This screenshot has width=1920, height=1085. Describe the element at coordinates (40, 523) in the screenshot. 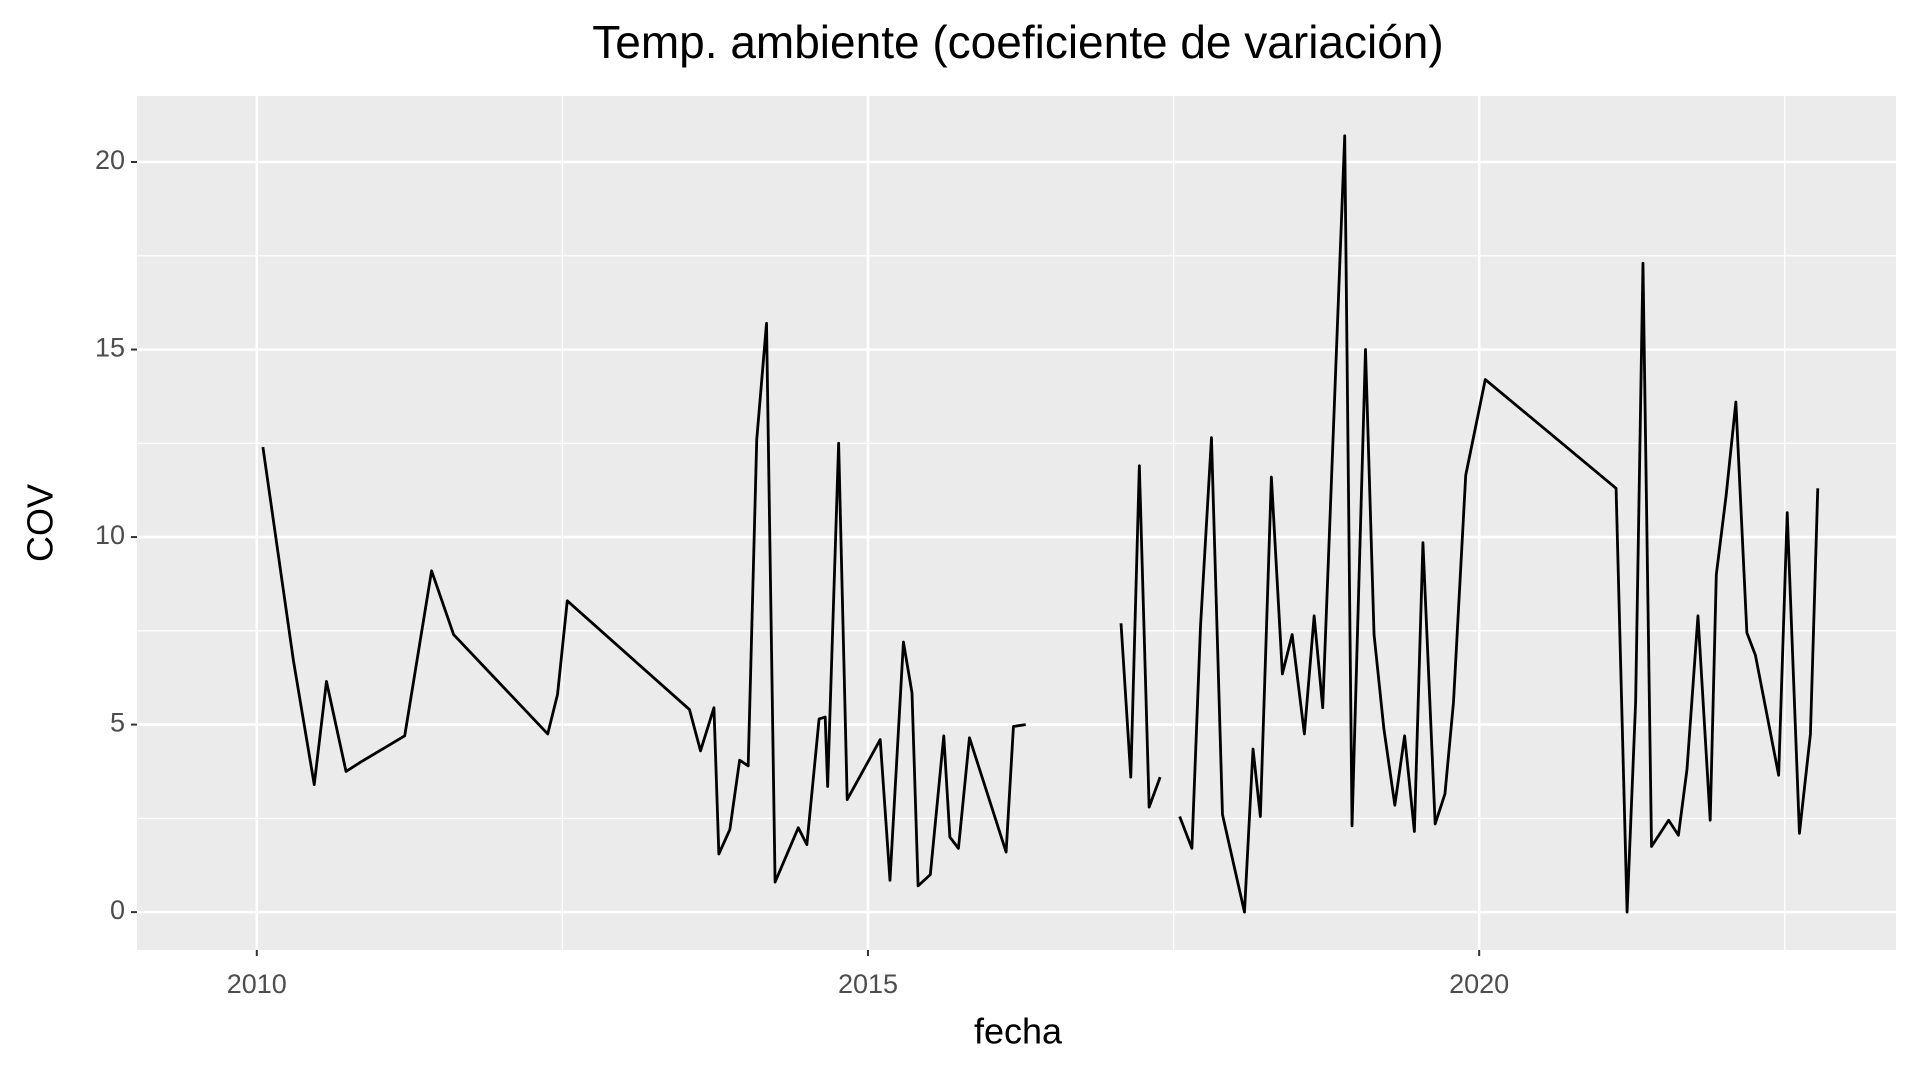

I see `y-axis-title: COV` at that location.